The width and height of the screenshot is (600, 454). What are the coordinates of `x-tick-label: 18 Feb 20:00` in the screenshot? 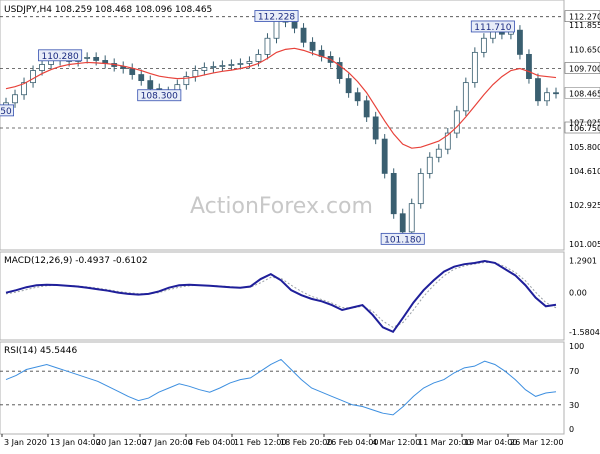 It's located at (306, 442).